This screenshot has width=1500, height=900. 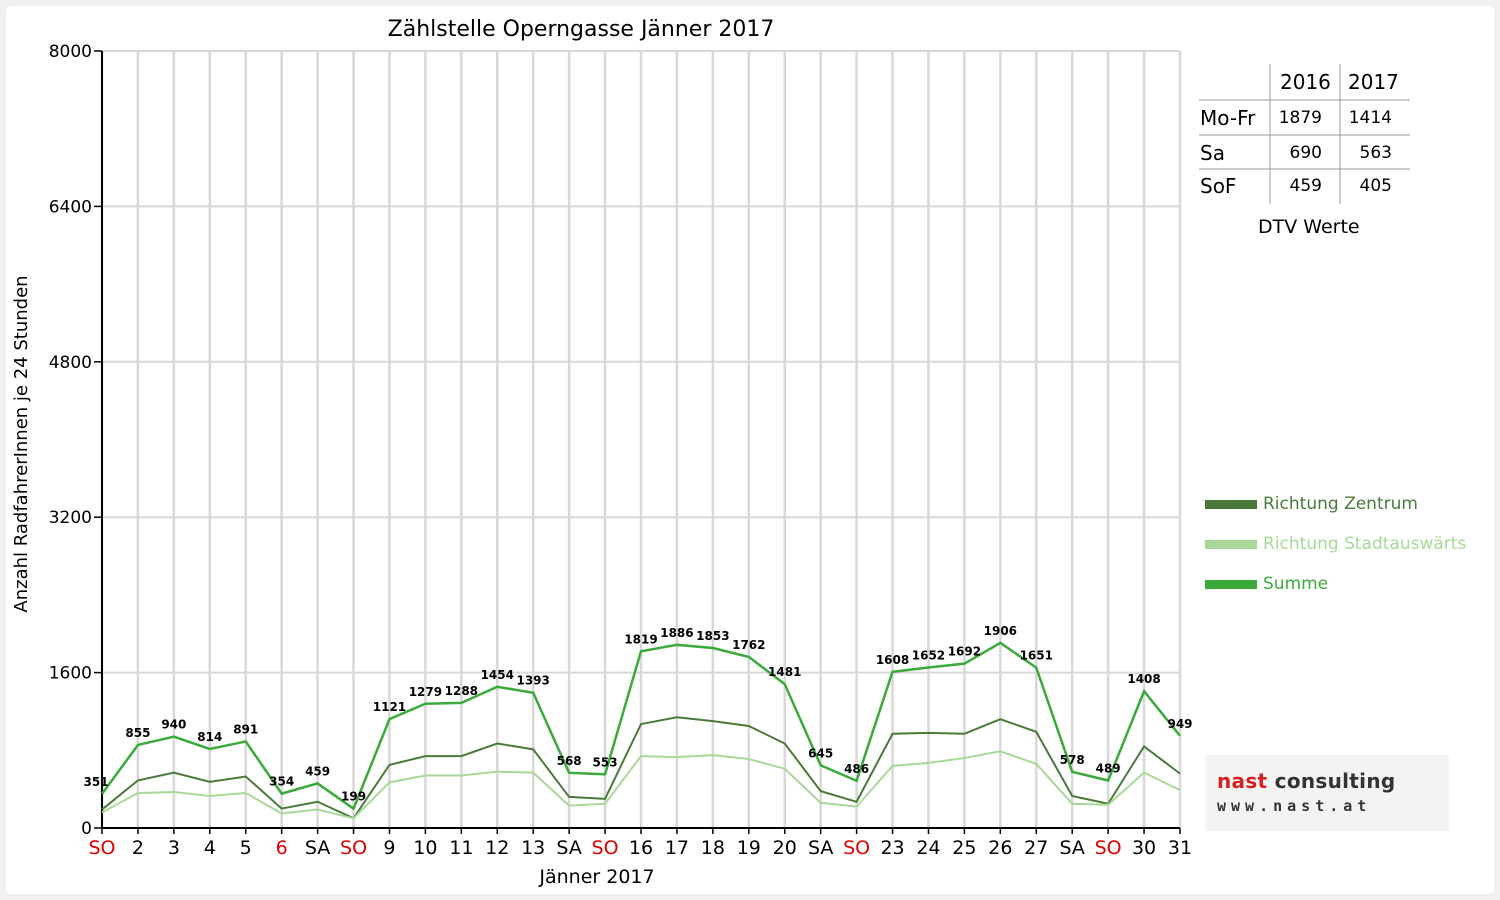 What do you see at coordinates (641, 785) in the screenshot?
I see `series-line-stadtauswaerts` at bounding box center [641, 785].